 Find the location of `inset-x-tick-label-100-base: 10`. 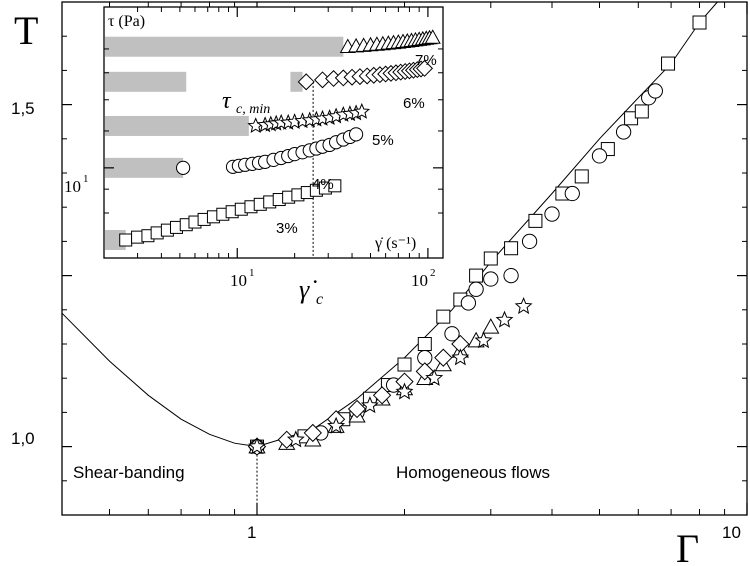

inset-x-tick-label-100-base: 10 is located at coordinates (419, 280).